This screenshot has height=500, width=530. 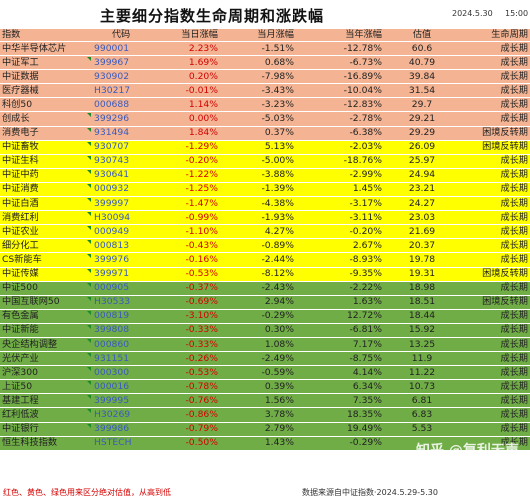 I want to click on row-day-change: -0.50%, so click(x=185, y=443).